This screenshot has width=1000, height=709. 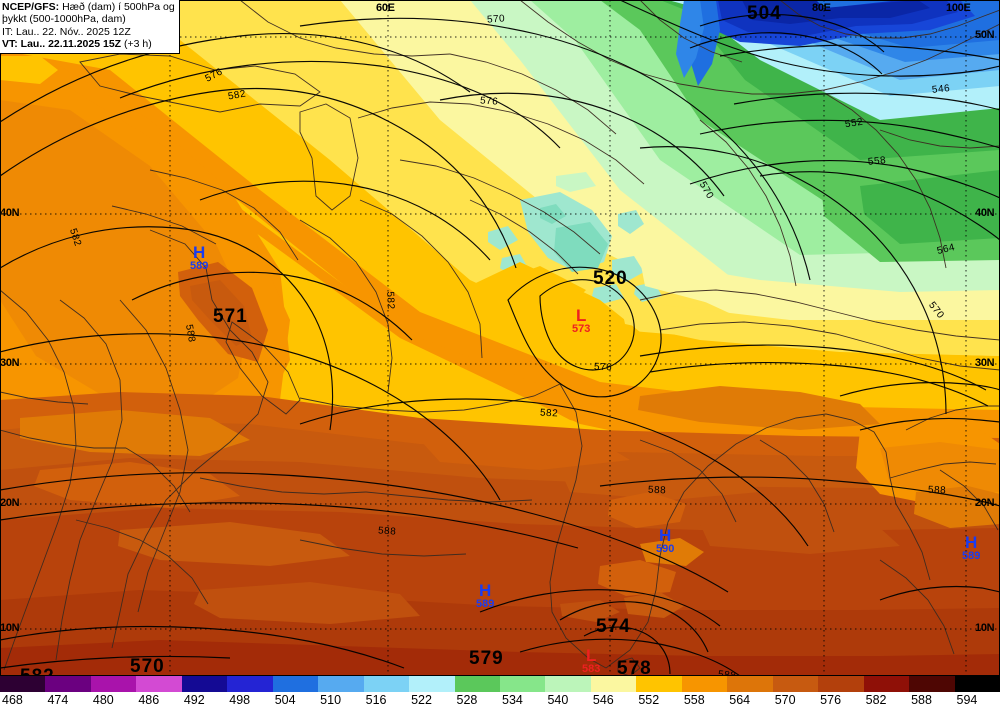 What do you see at coordinates (136, 44) in the screenshot?
I see `info-valid-offset: (+3 h)` at bounding box center [136, 44].